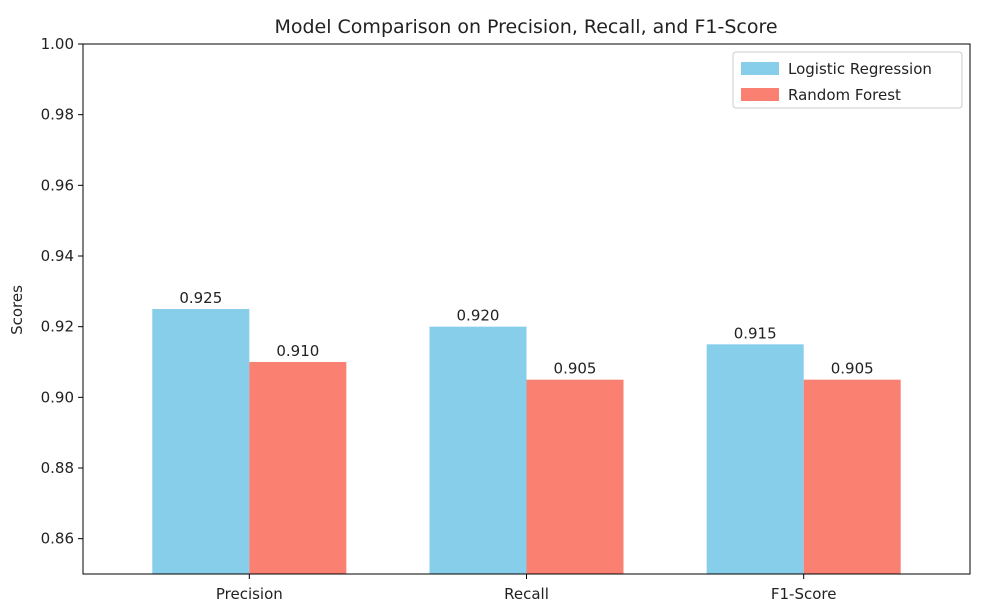  I want to click on x-tick-label: Recall, so click(526, 594).